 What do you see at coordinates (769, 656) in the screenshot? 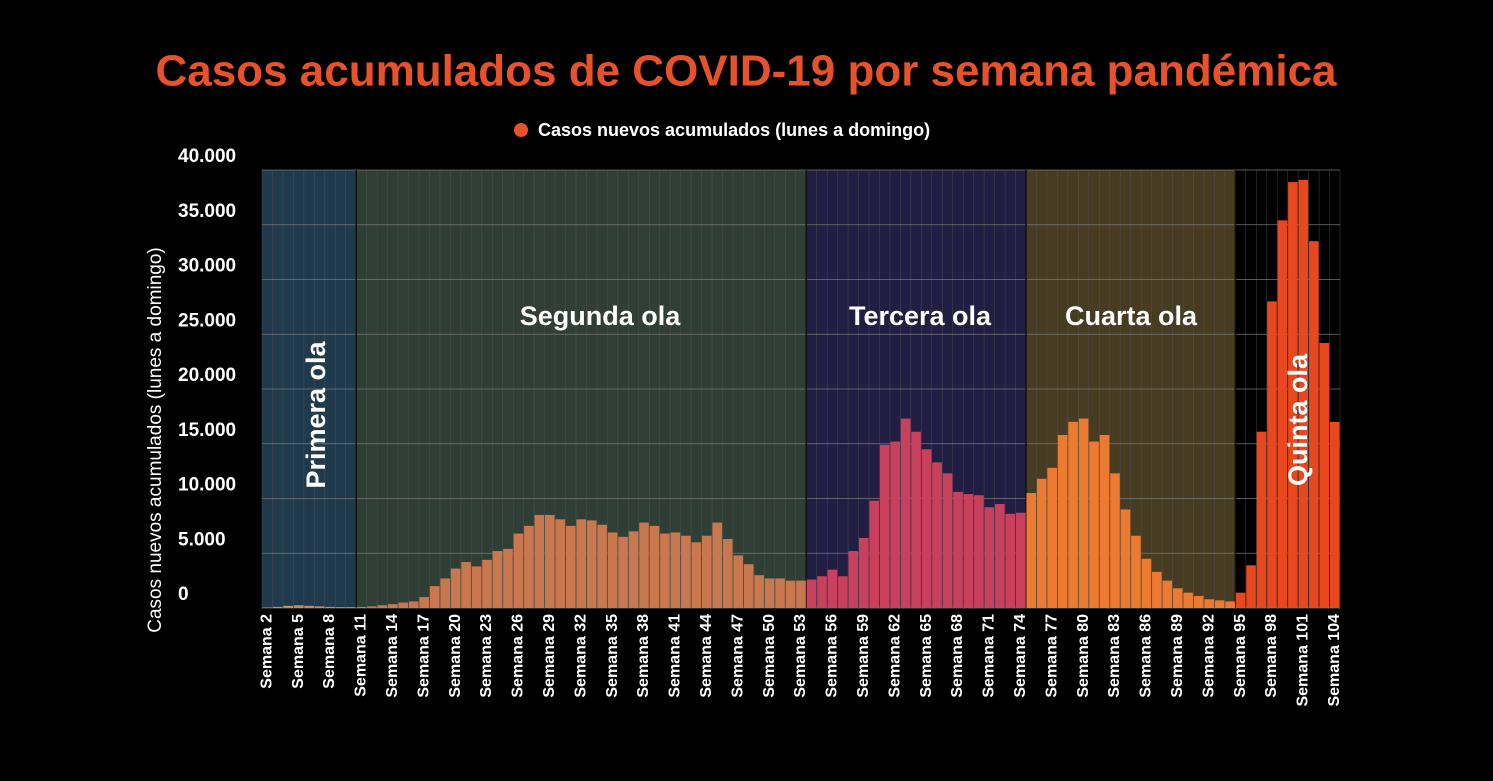
I see `x-tick-label: Semana 50` at bounding box center [769, 656].